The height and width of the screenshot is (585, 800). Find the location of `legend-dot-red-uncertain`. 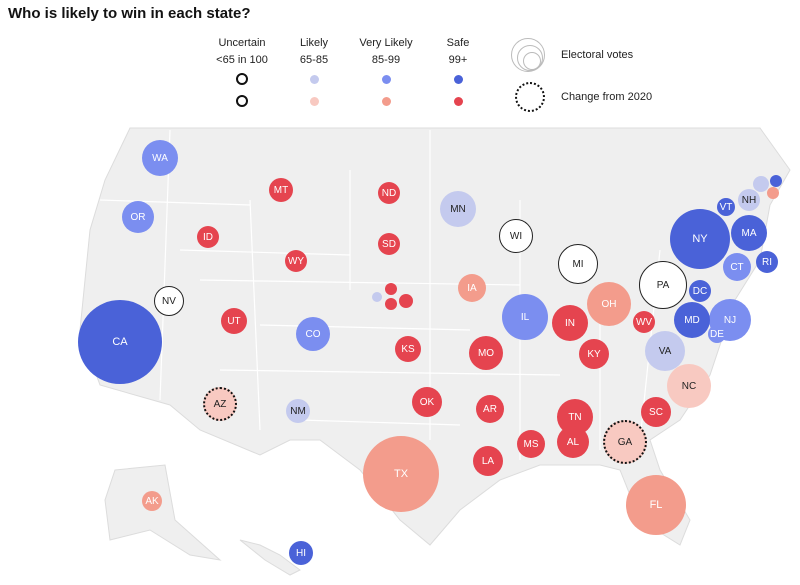

legend-dot-red-uncertain is located at coordinates (242, 101).